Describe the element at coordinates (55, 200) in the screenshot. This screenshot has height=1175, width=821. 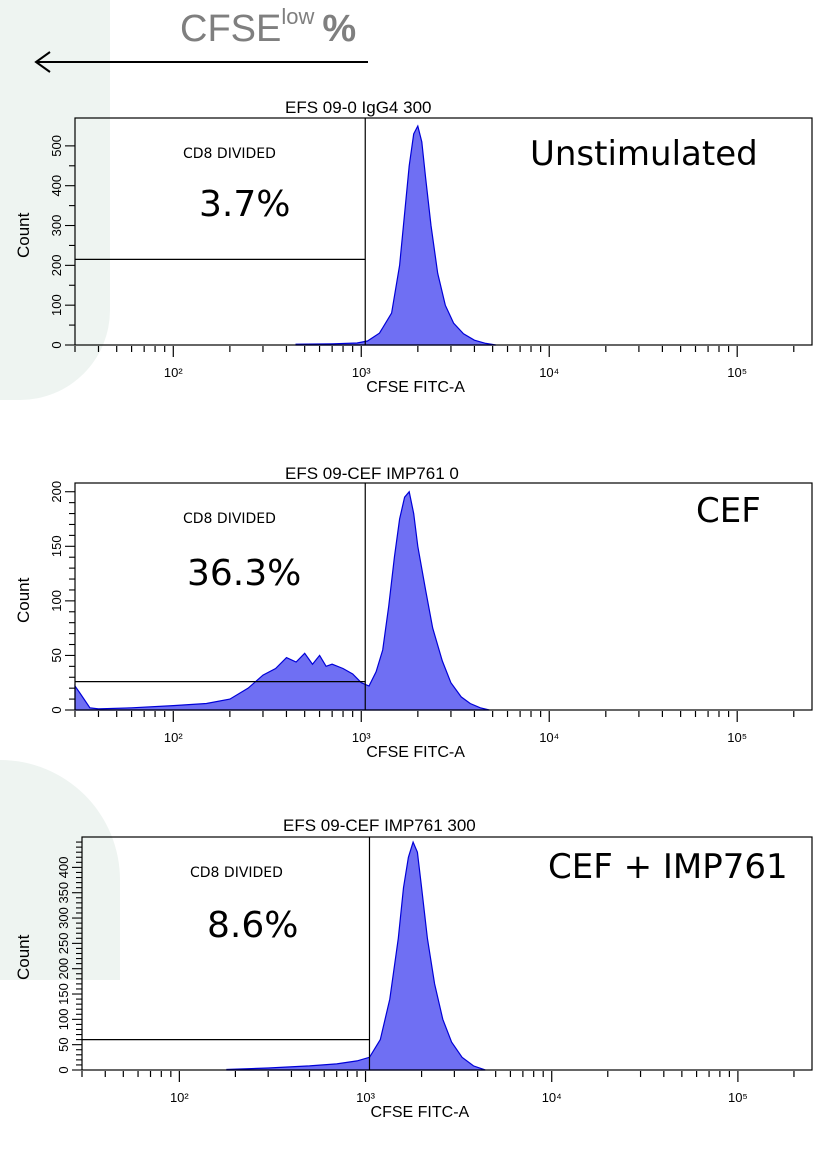
I see `background-shape-top` at that location.